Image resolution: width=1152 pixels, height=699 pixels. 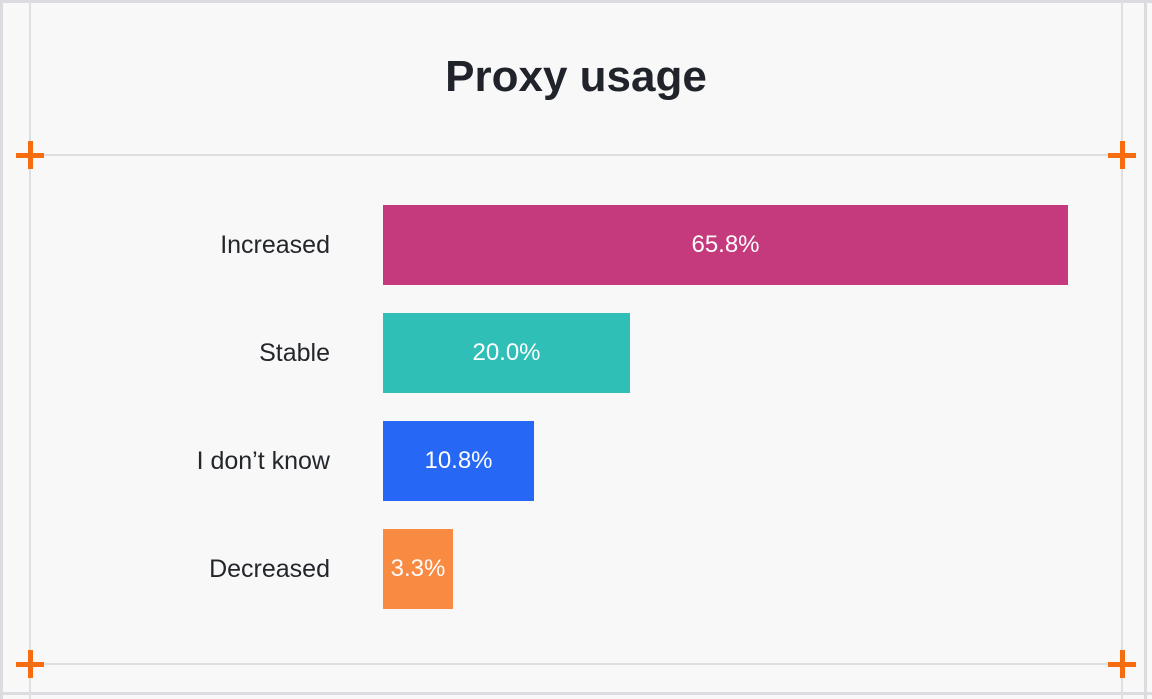 I want to click on frame-border-left, so click(x=1, y=349).